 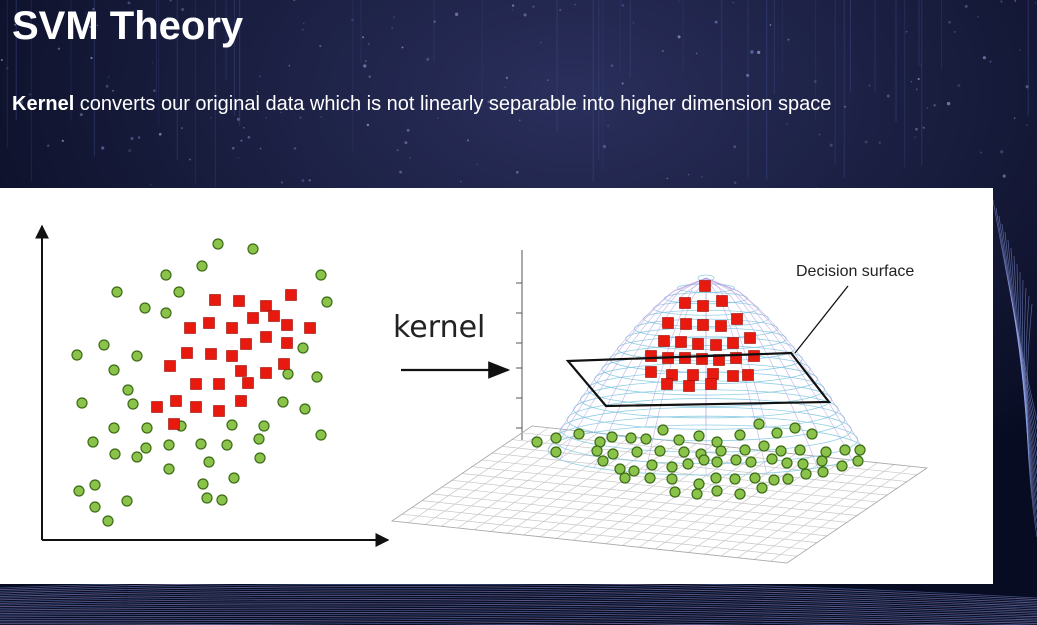 What do you see at coordinates (855, 271) in the screenshot?
I see `decision-surface-label: Decision surface` at bounding box center [855, 271].